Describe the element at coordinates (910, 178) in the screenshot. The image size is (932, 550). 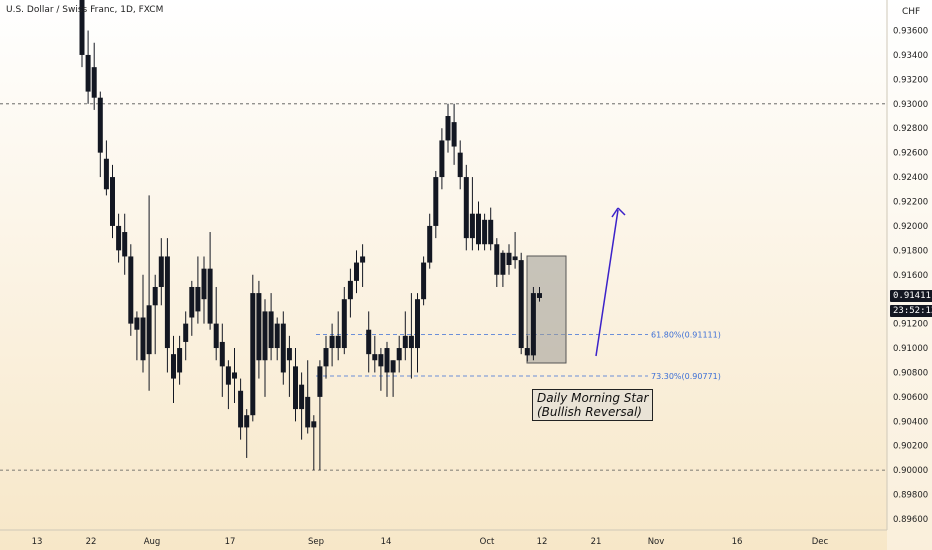
I see `price-tick-label: 0.92400` at that location.